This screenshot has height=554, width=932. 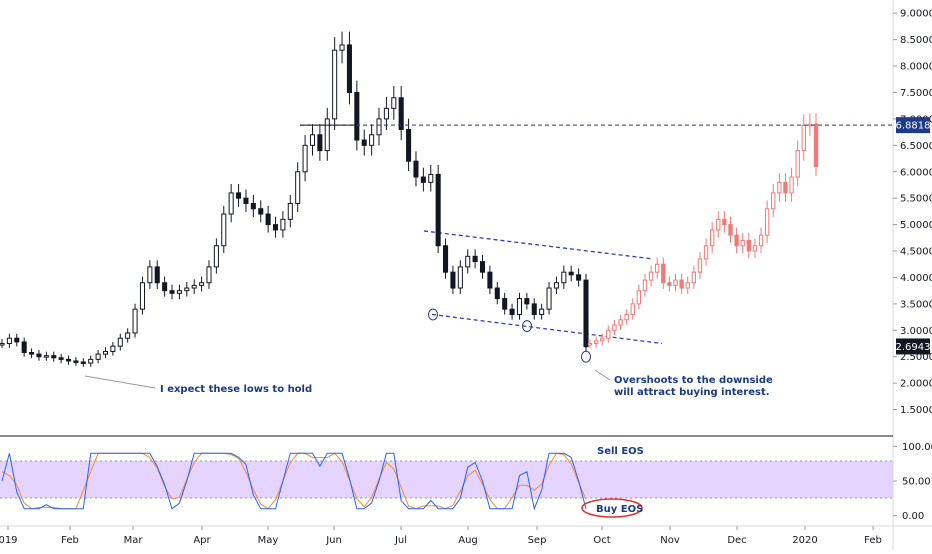 What do you see at coordinates (916, 40) in the screenshot?
I see `y-tick-label: 8.5000` at bounding box center [916, 40].